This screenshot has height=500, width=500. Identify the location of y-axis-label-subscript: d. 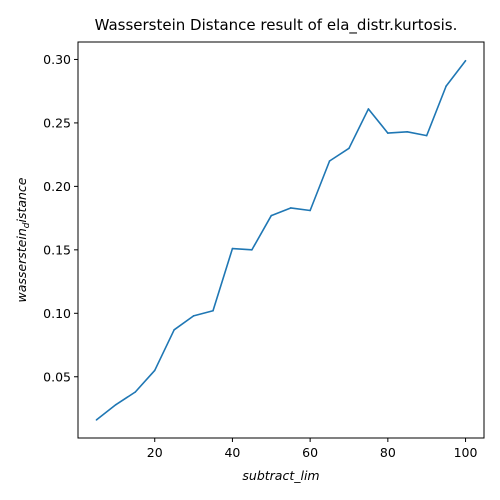
(27, 225).